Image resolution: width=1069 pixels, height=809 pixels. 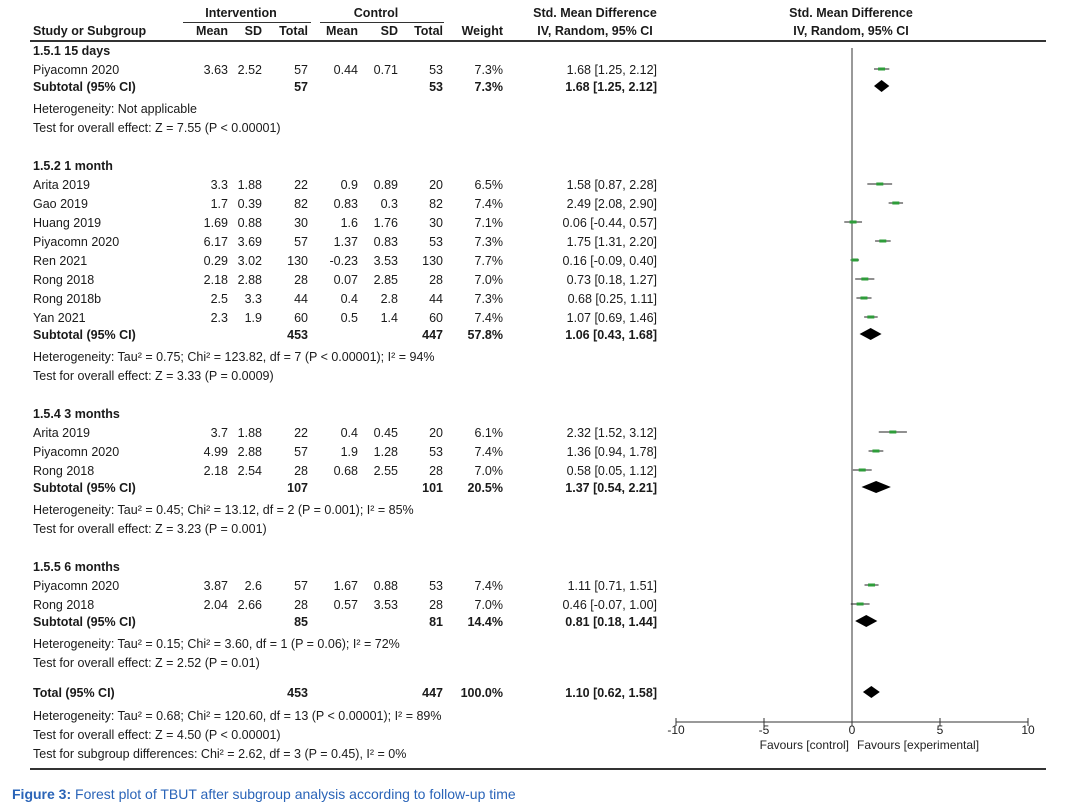 I want to click on study-weight: 7.7%, so click(x=489, y=261).